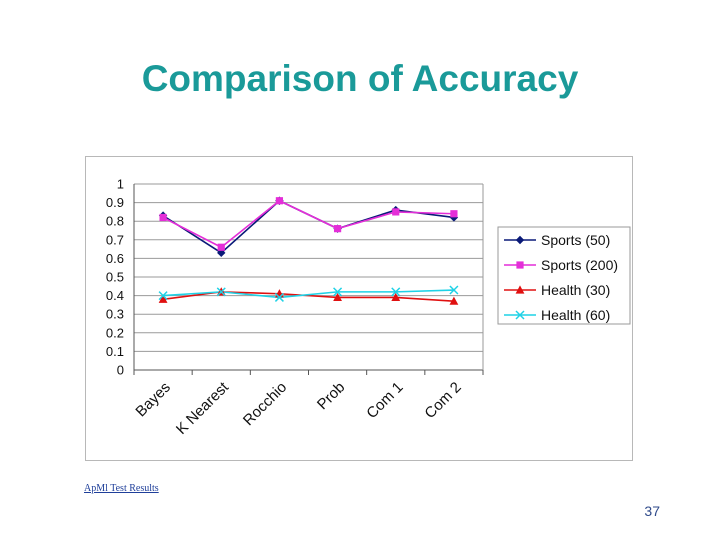 The image size is (720, 540). I want to click on legend-label: Sports (50), so click(575, 240).